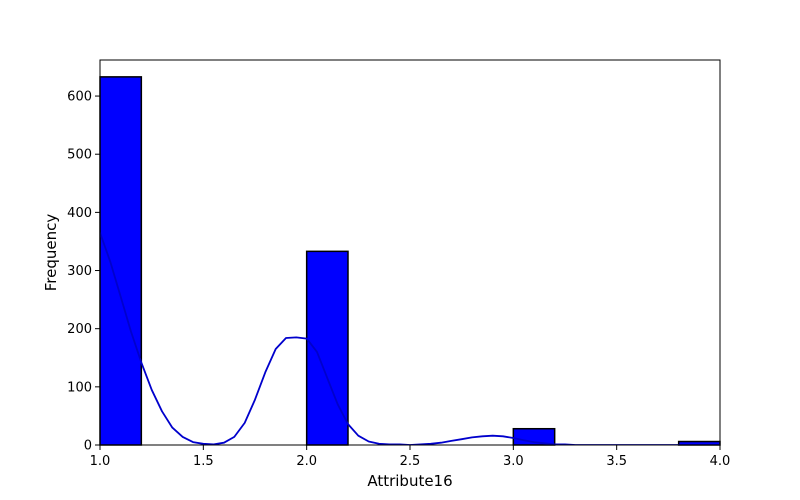 This screenshot has height=500, width=800. Describe the element at coordinates (79, 97) in the screenshot. I see `y-tick-label: 600` at that location.